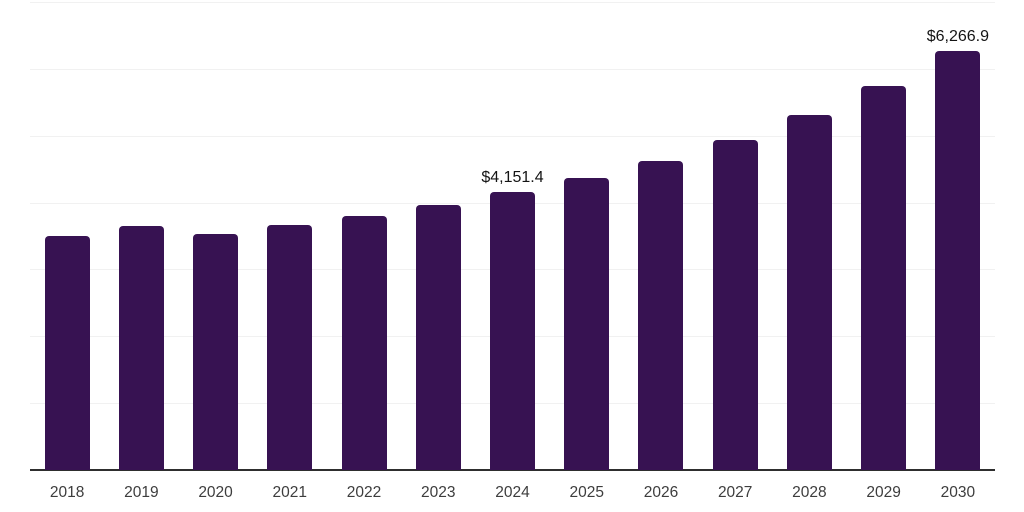  I want to click on bar-2022, so click(364, 342).